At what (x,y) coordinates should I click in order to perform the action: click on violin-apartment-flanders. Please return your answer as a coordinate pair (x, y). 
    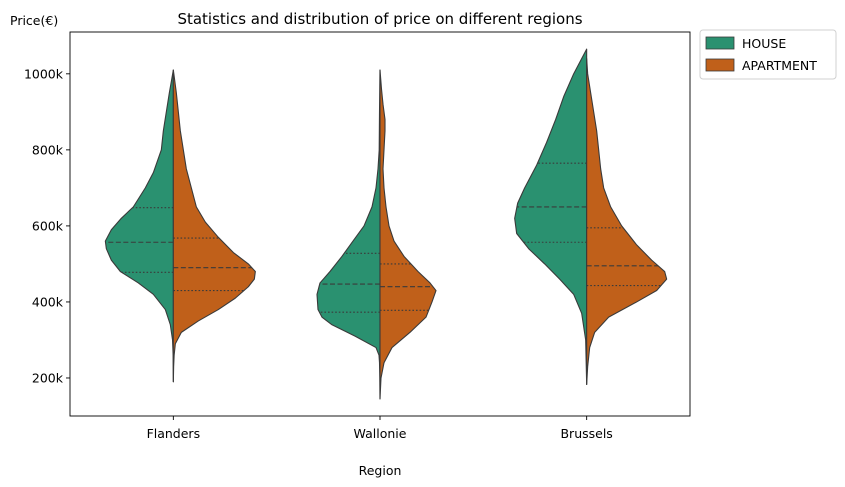
    Looking at the image, I should click on (214, 226).